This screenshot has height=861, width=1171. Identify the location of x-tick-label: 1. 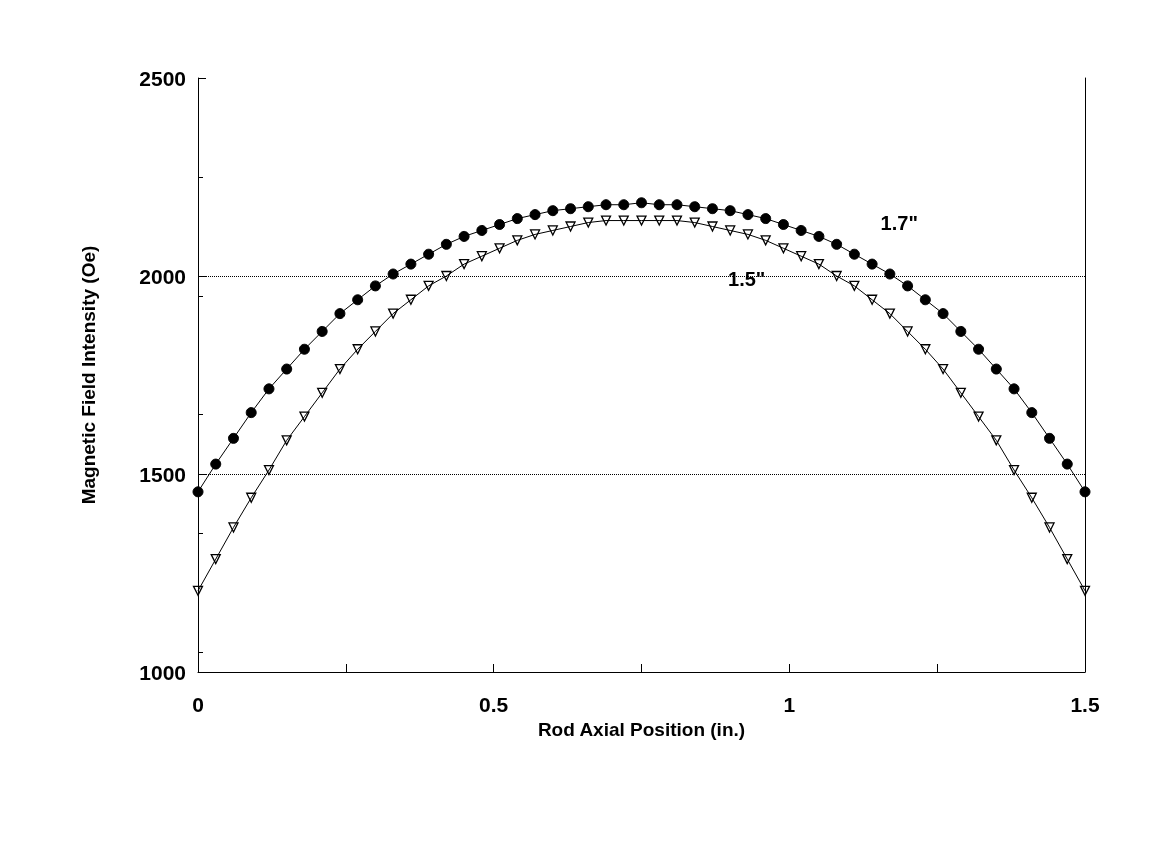
(789, 704).